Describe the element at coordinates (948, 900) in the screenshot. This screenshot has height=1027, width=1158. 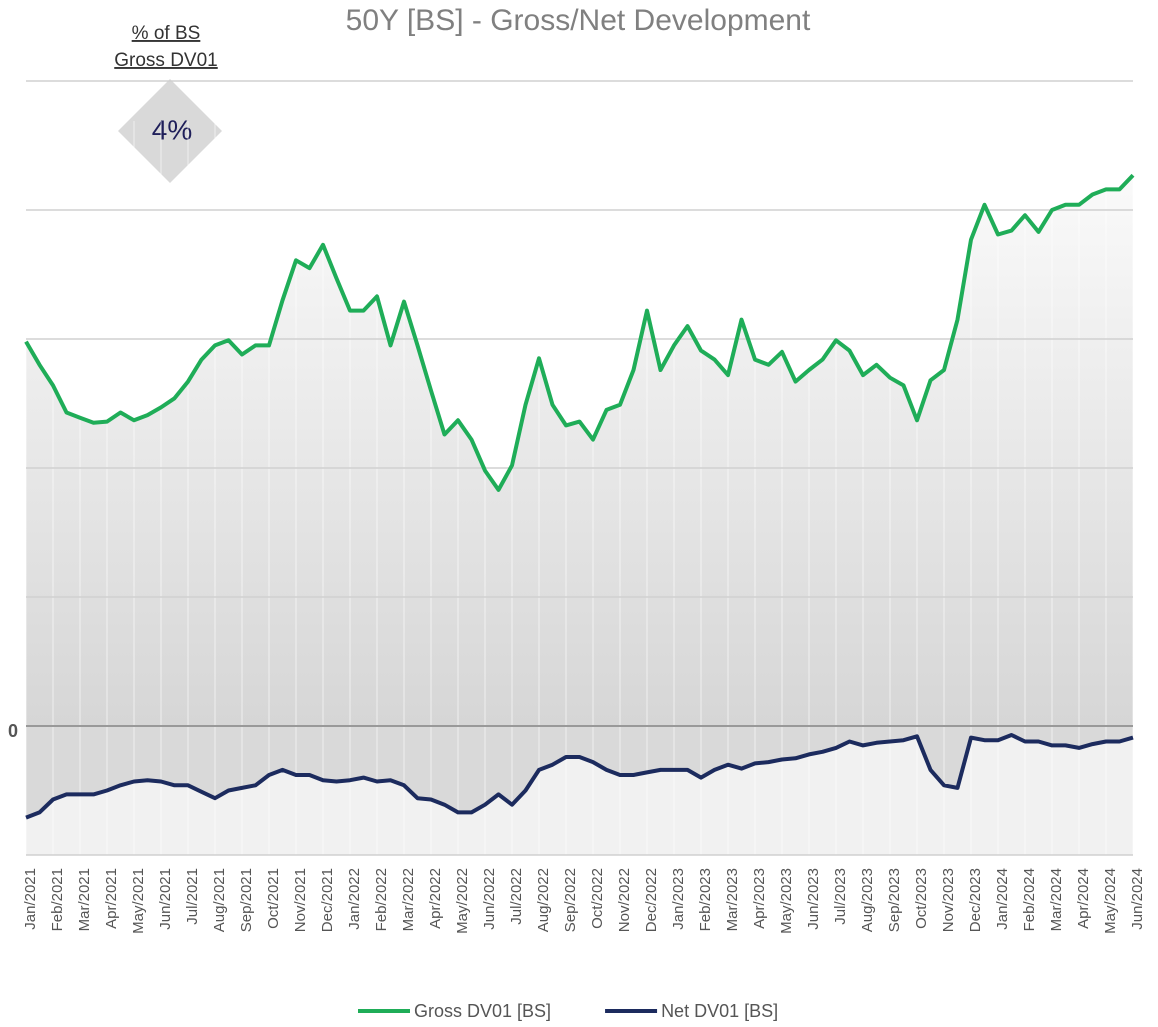
I see `x-tick-label: Nov/2023` at that location.